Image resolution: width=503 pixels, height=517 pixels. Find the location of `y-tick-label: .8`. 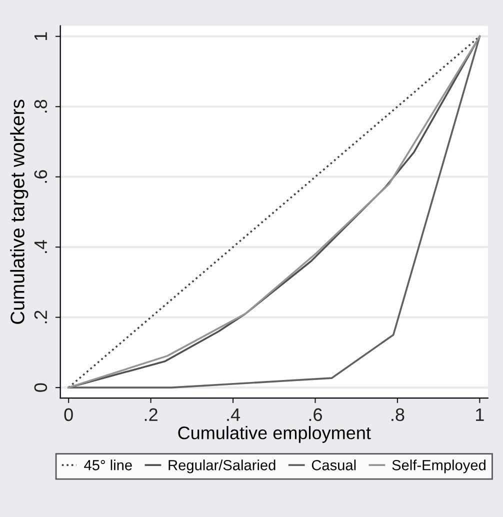

y-tick-label: .8 is located at coordinates (41, 106).